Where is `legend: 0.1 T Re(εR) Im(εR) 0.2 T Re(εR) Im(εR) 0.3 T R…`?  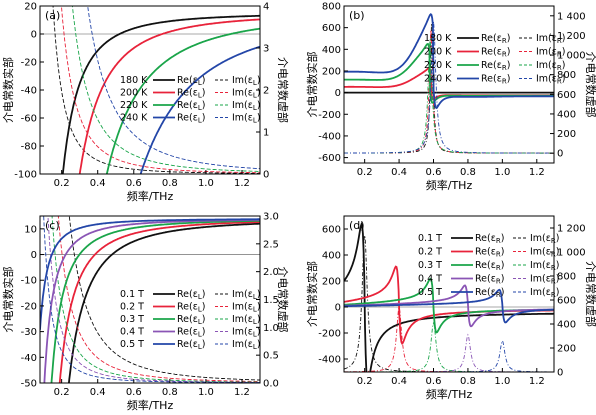
legend: 0.1 T Re(εR) Im(εR) 0.2 T Re(εR) Im(εR) 0.3 T R… is located at coordinates (489, 266).